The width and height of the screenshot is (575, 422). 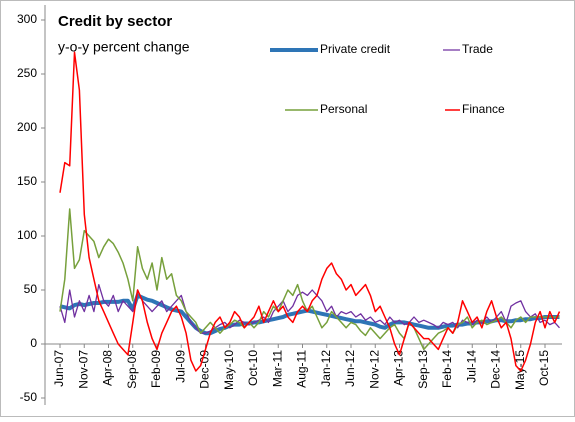 I want to click on x-tick-label: Sep-08, so click(x=132, y=369).